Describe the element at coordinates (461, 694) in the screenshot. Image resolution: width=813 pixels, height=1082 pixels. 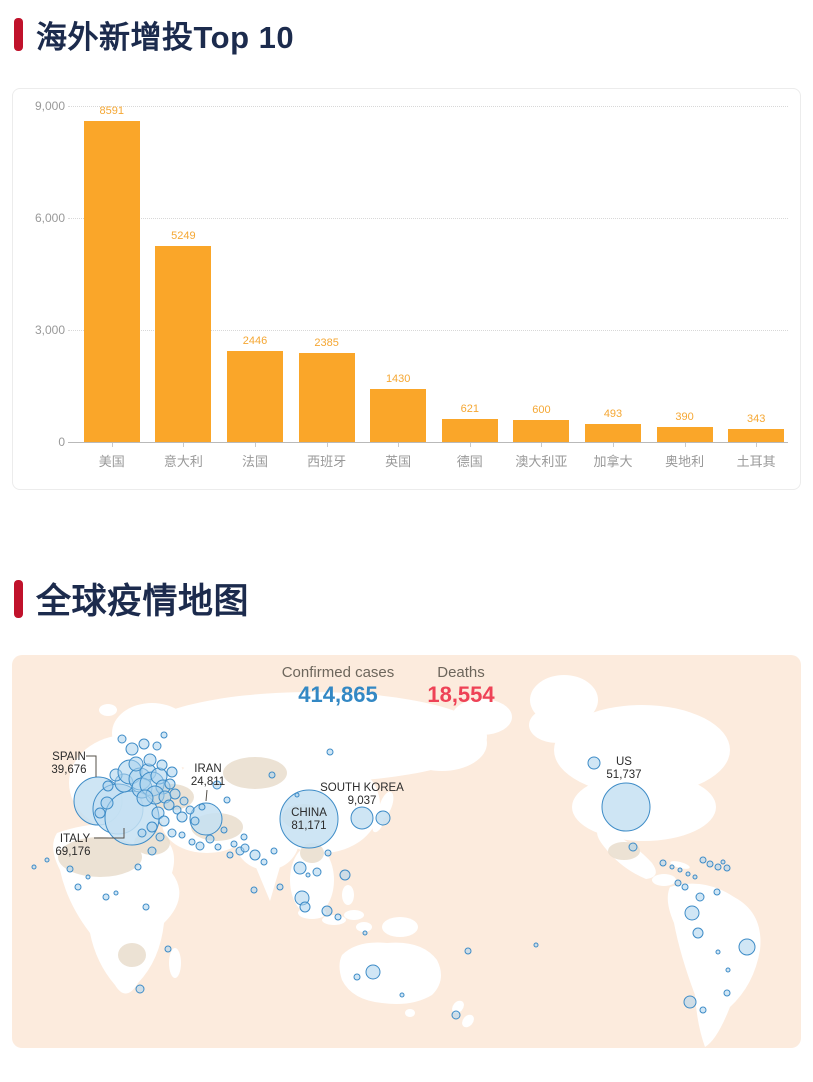
I see `deaths-value: 18,554` at that location.